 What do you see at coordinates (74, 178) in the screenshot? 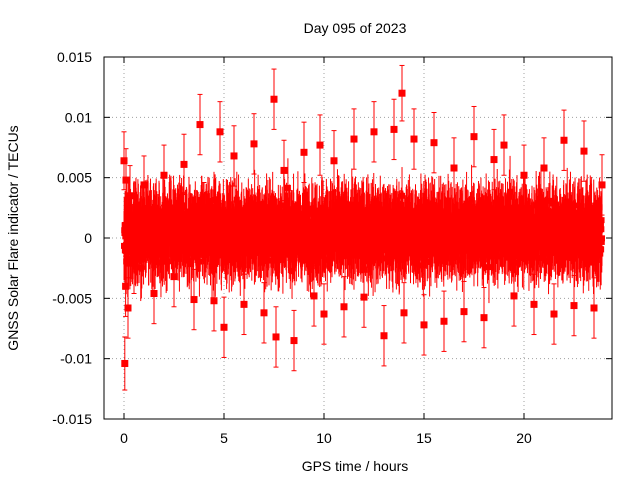
I see `y-tick-label: 0.005` at bounding box center [74, 178].